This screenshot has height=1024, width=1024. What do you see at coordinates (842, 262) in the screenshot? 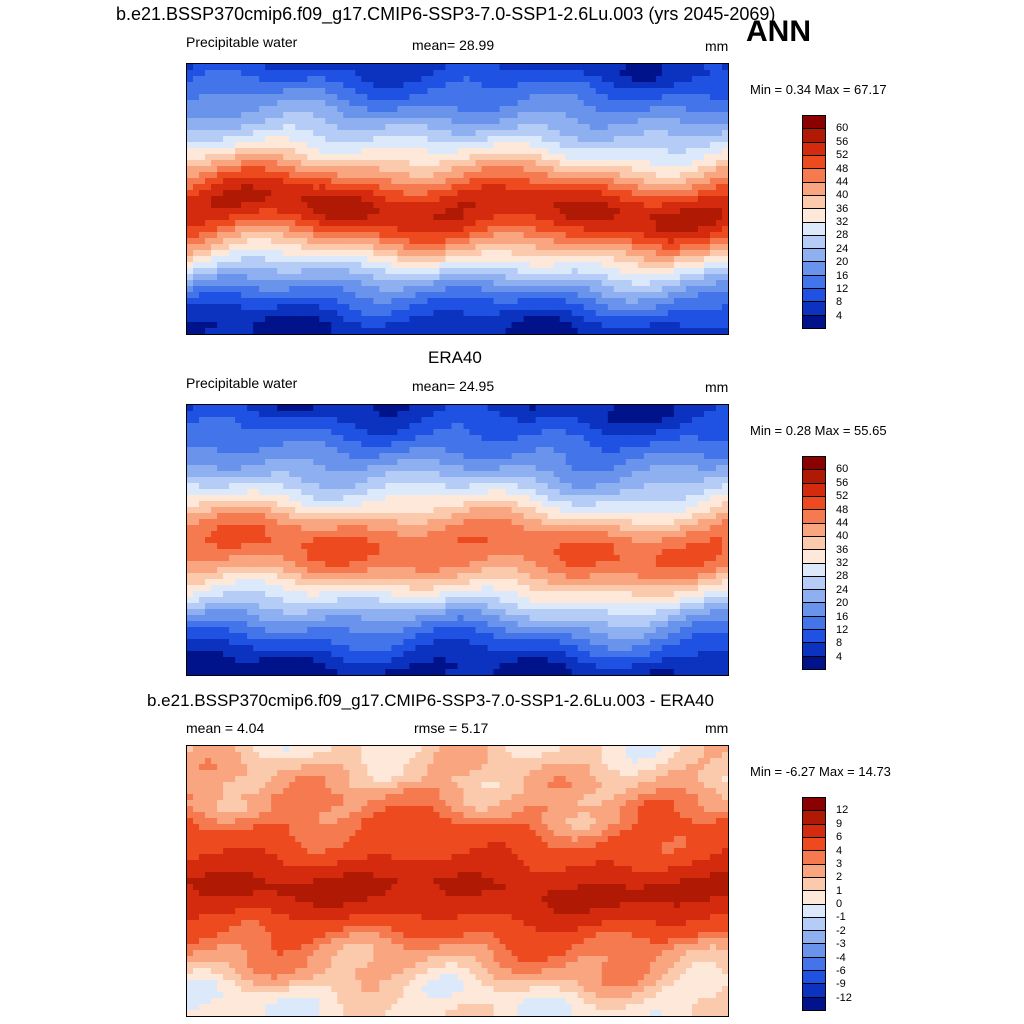
I see `colorbar-tick-label: 20` at bounding box center [842, 262].